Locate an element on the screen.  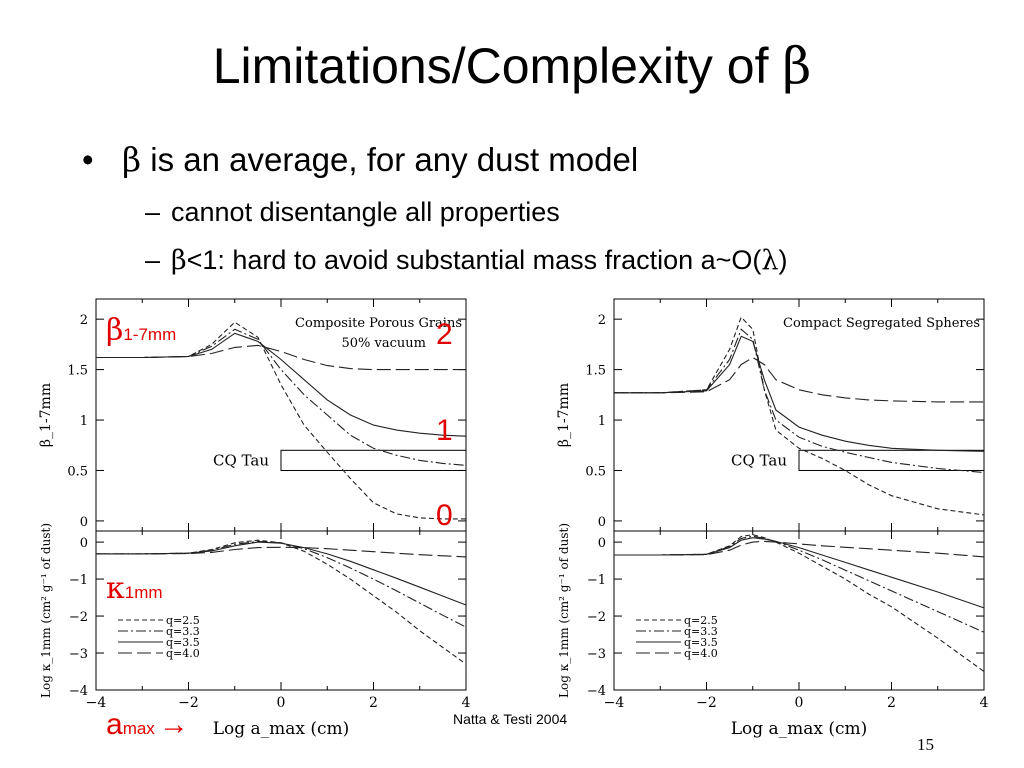
sub-bullet-disentangle: – cannot disentangle all properties is located at coordinates (352, 212).